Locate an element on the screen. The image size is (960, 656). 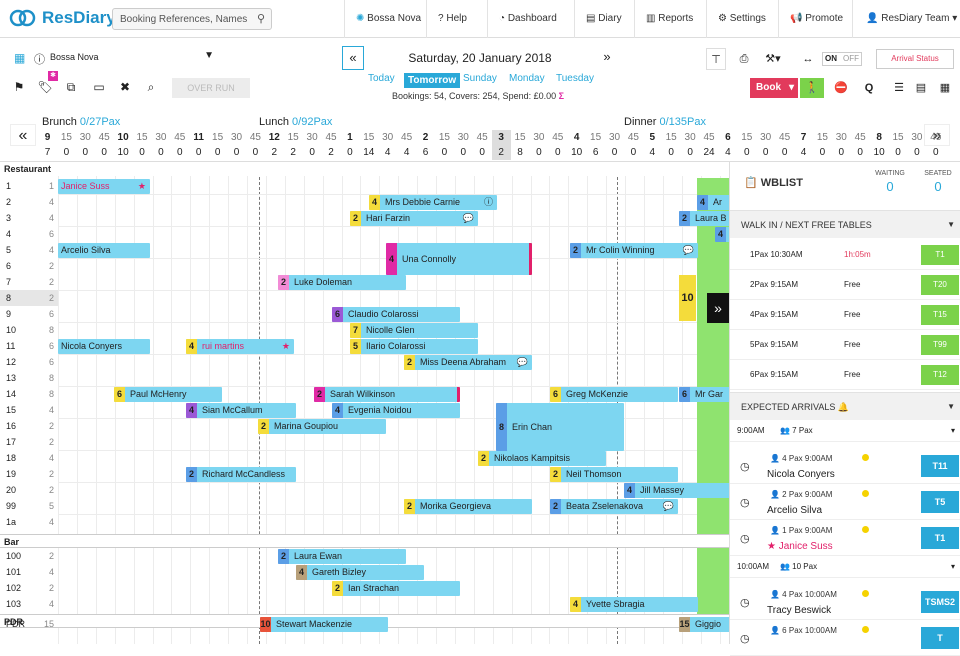
reservation-block: 2 Laura B is located at coordinates (704, 218).